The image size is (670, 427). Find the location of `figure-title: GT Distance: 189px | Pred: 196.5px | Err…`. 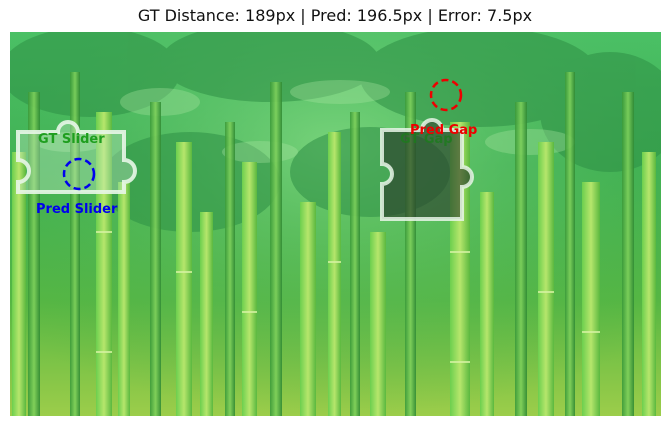

figure-title: GT Distance: 189px | Pred: 196.5px | Err… is located at coordinates (335, 15).